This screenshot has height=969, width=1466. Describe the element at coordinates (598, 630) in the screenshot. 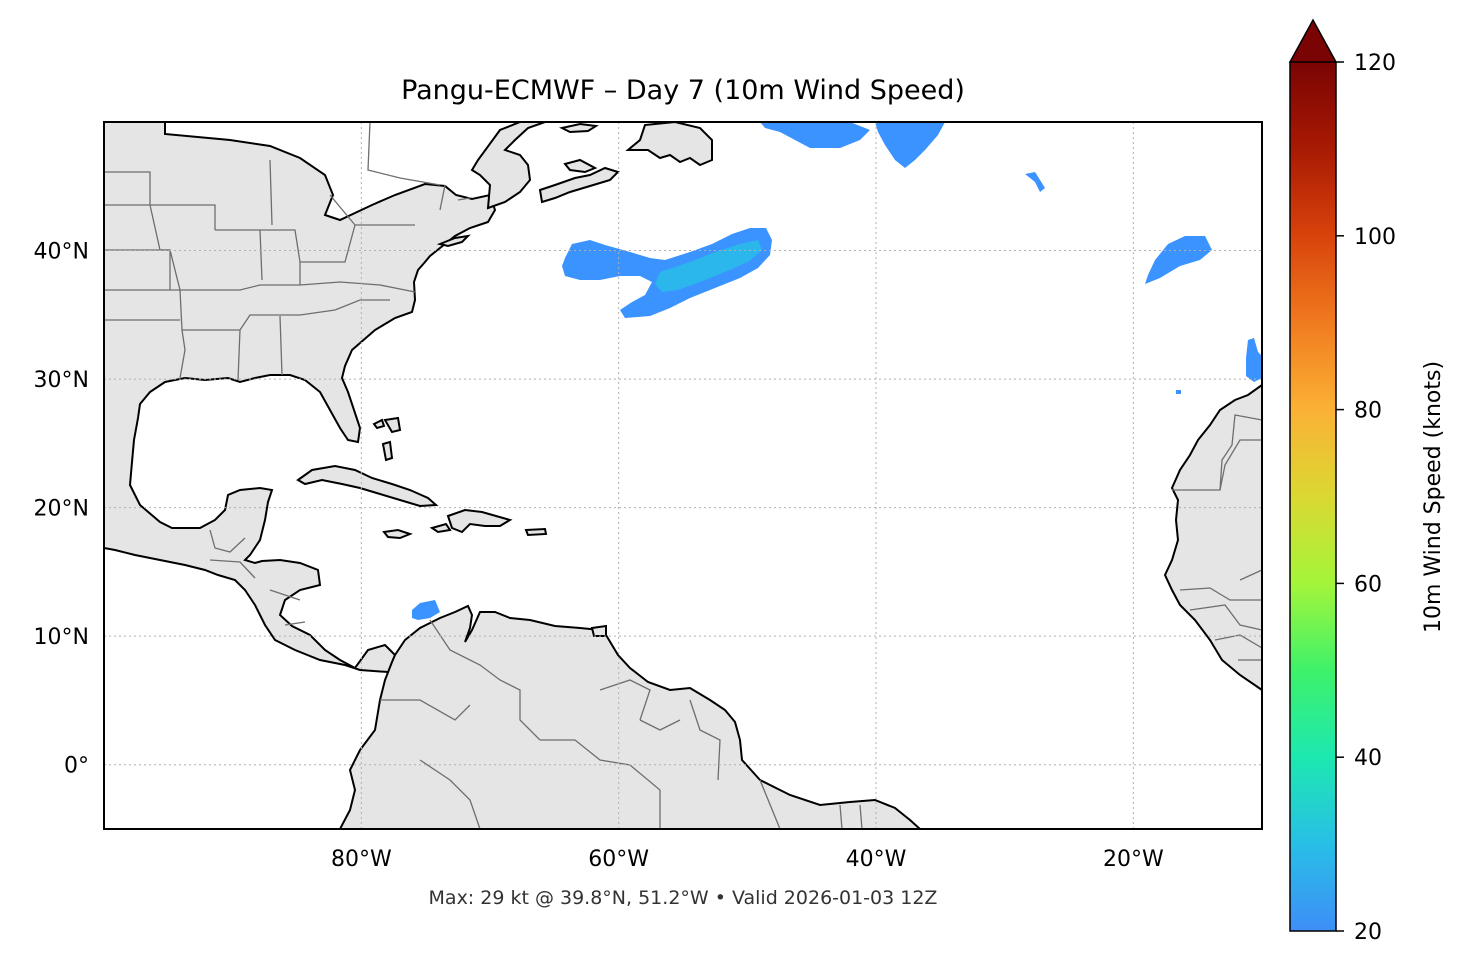

I see `land-trinidad` at that location.